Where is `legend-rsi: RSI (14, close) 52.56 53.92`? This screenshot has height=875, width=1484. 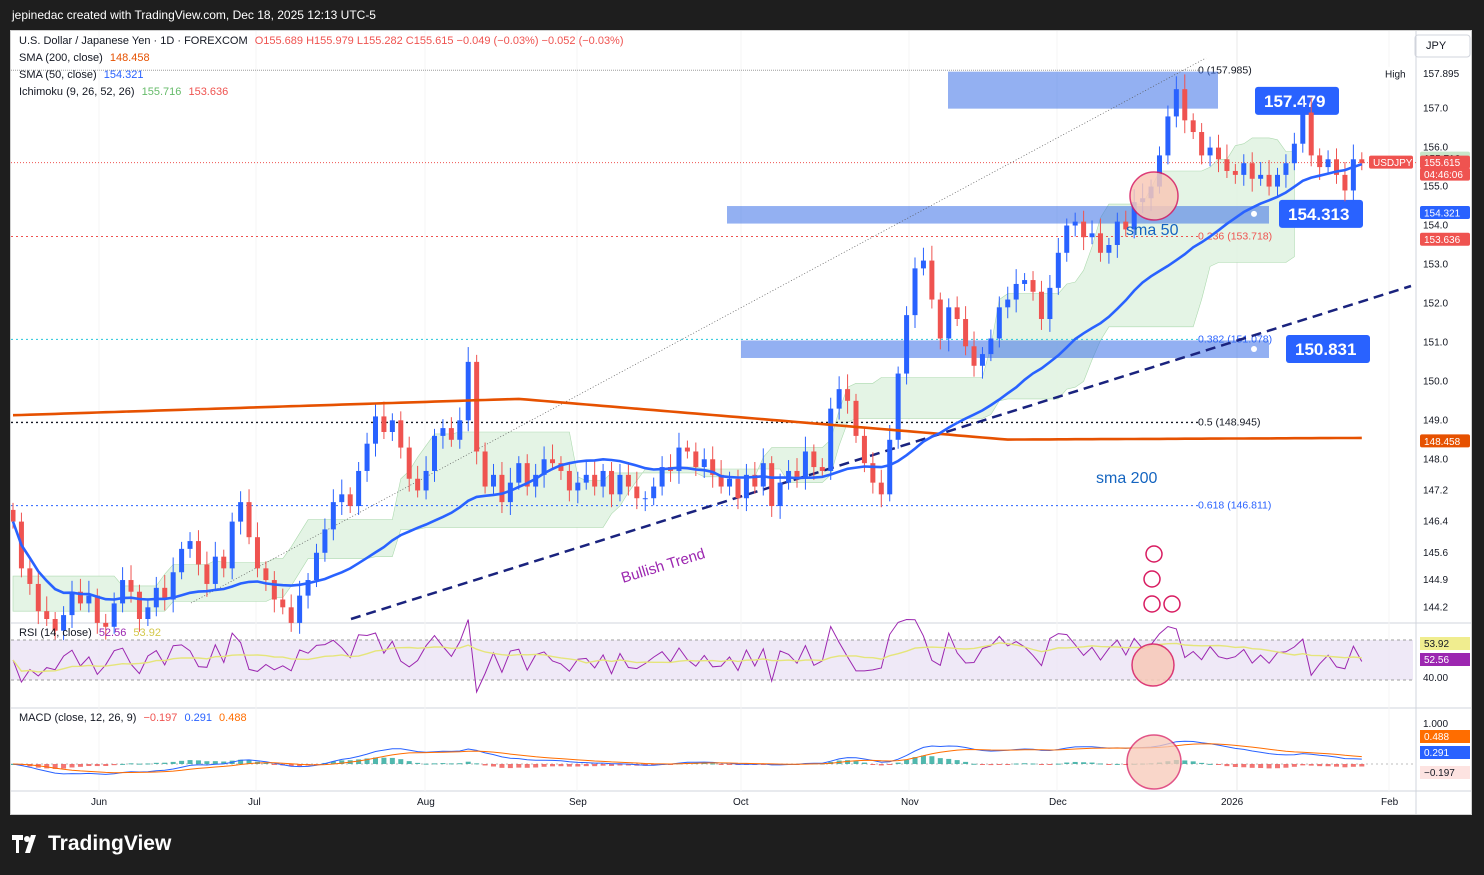
legend-rsi: RSI (14, close) 52.56 53.92 is located at coordinates (92, 633).